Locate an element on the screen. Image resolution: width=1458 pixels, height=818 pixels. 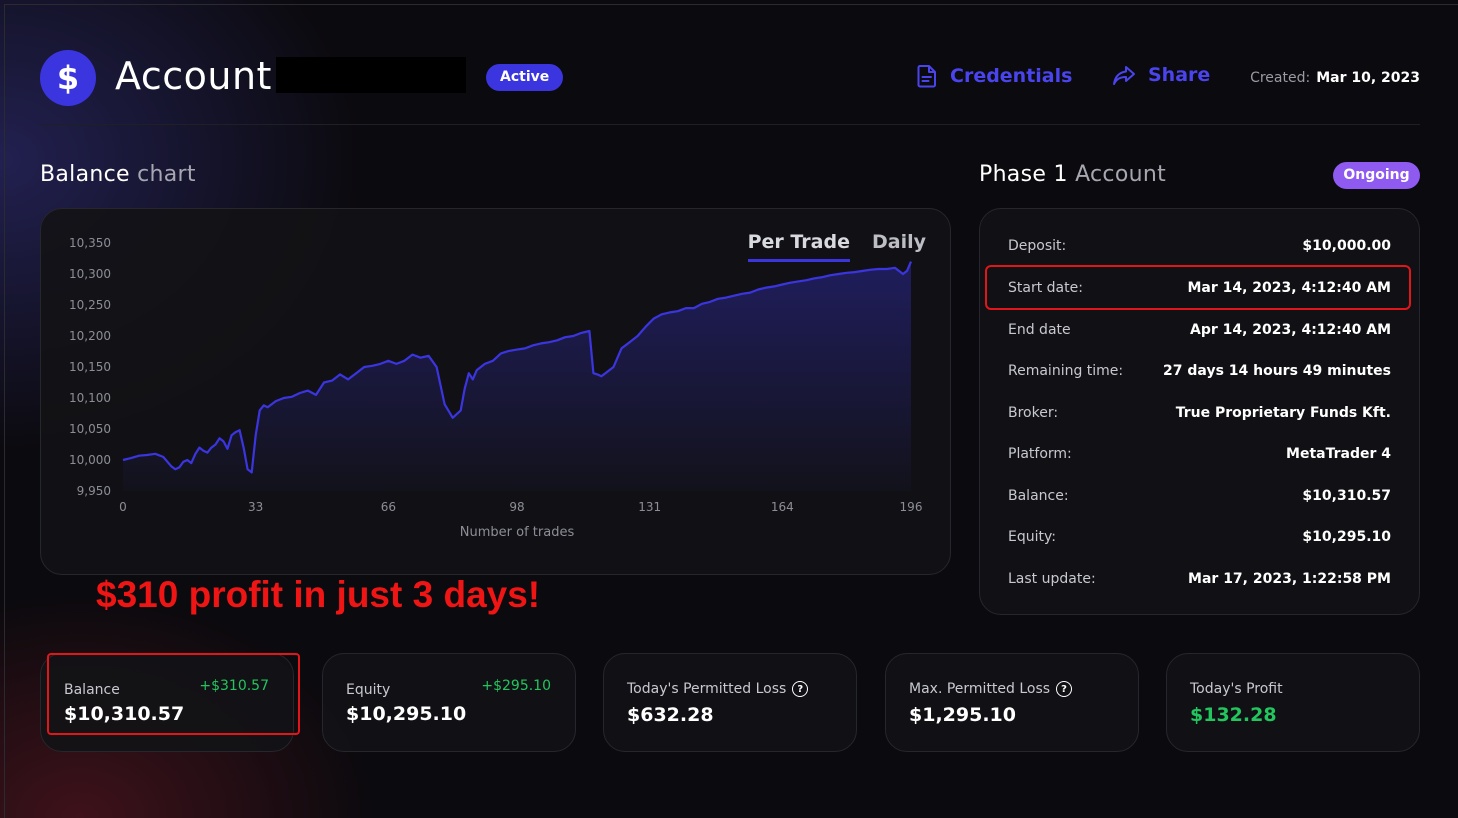
balance-chart-title-dim: chart is located at coordinates (166, 174).